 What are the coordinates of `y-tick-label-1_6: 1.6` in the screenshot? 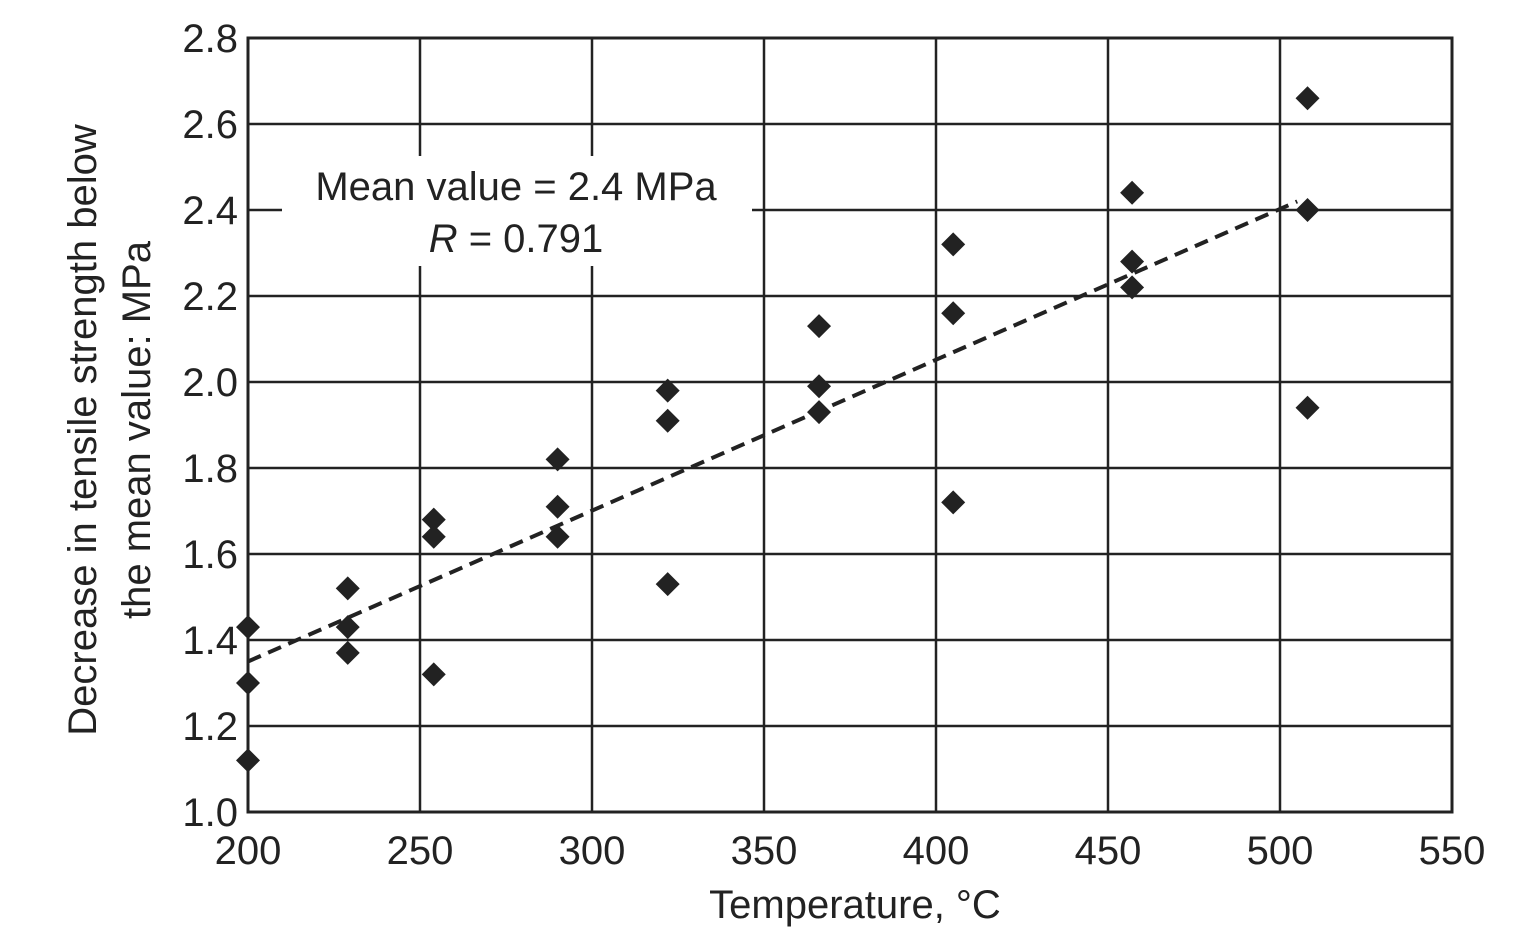 It's located at (210, 555).